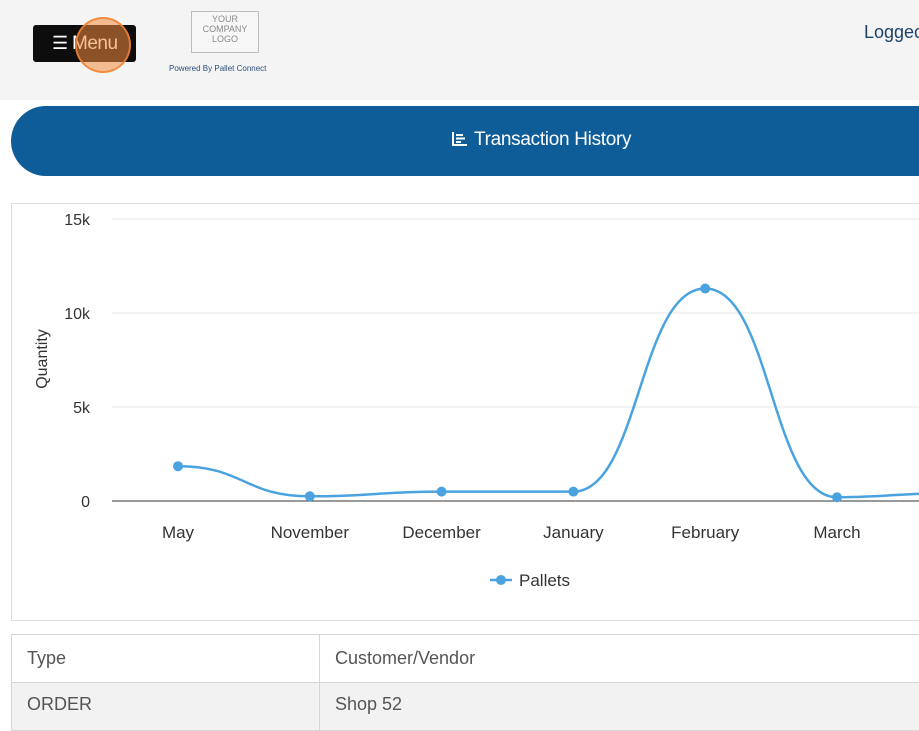 The image size is (919, 731). Describe the element at coordinates (42, 359) in the screenshot. I see `y-axis-label: Quantity` at that location.